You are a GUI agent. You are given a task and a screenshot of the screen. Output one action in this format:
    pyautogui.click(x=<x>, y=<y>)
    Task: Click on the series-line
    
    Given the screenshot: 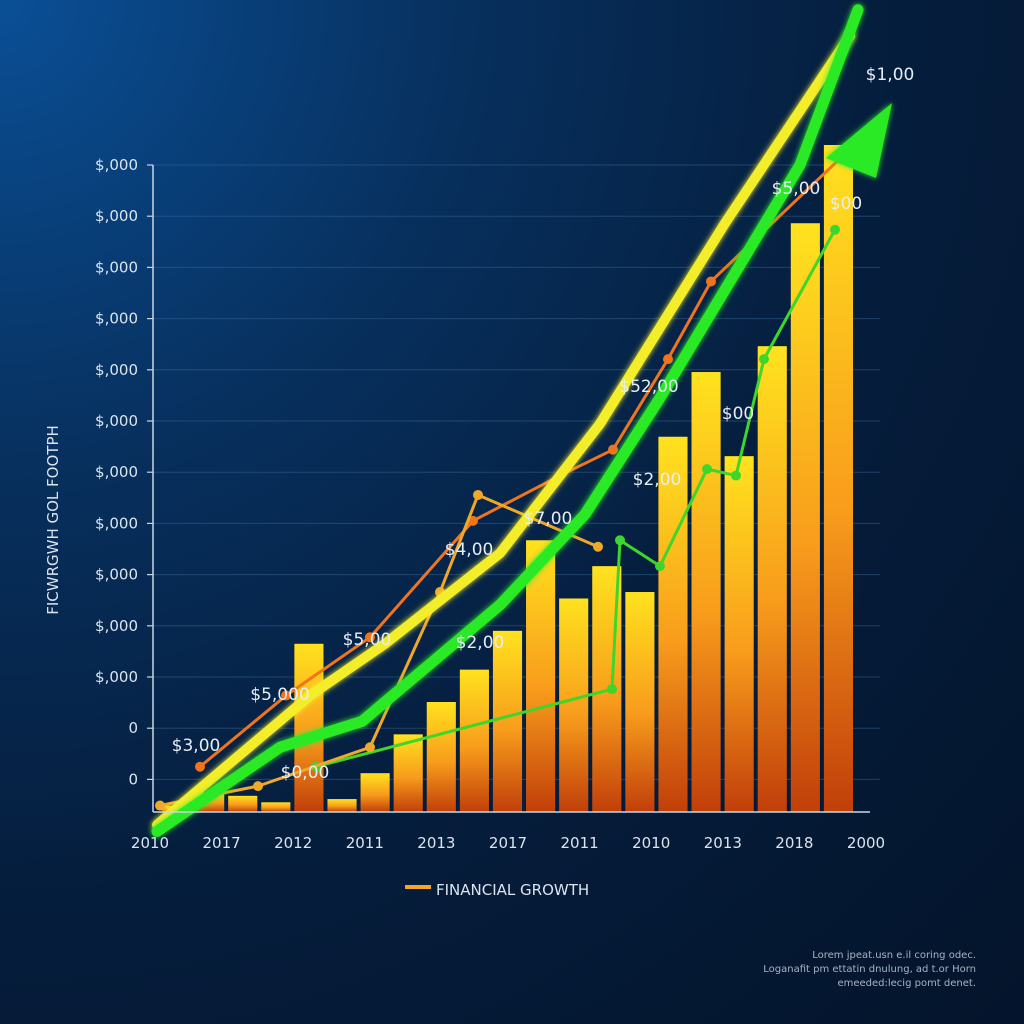 What is the action you would take?
    pyautogui.click(x=379, y=650)
    